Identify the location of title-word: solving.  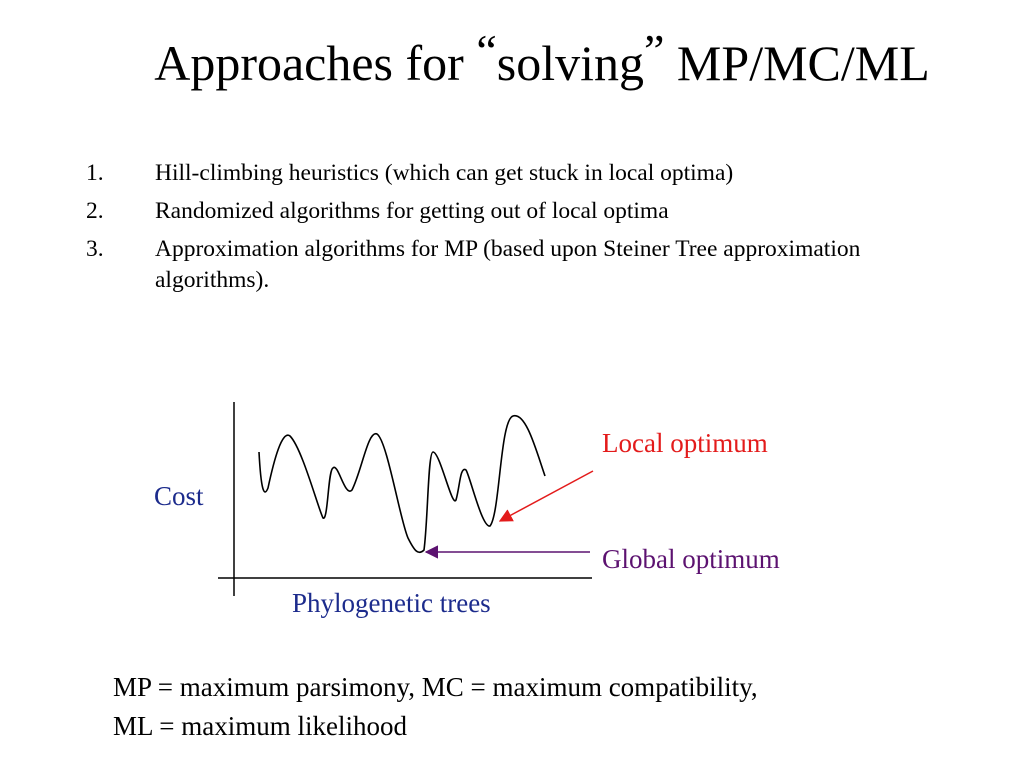
(570, 63).